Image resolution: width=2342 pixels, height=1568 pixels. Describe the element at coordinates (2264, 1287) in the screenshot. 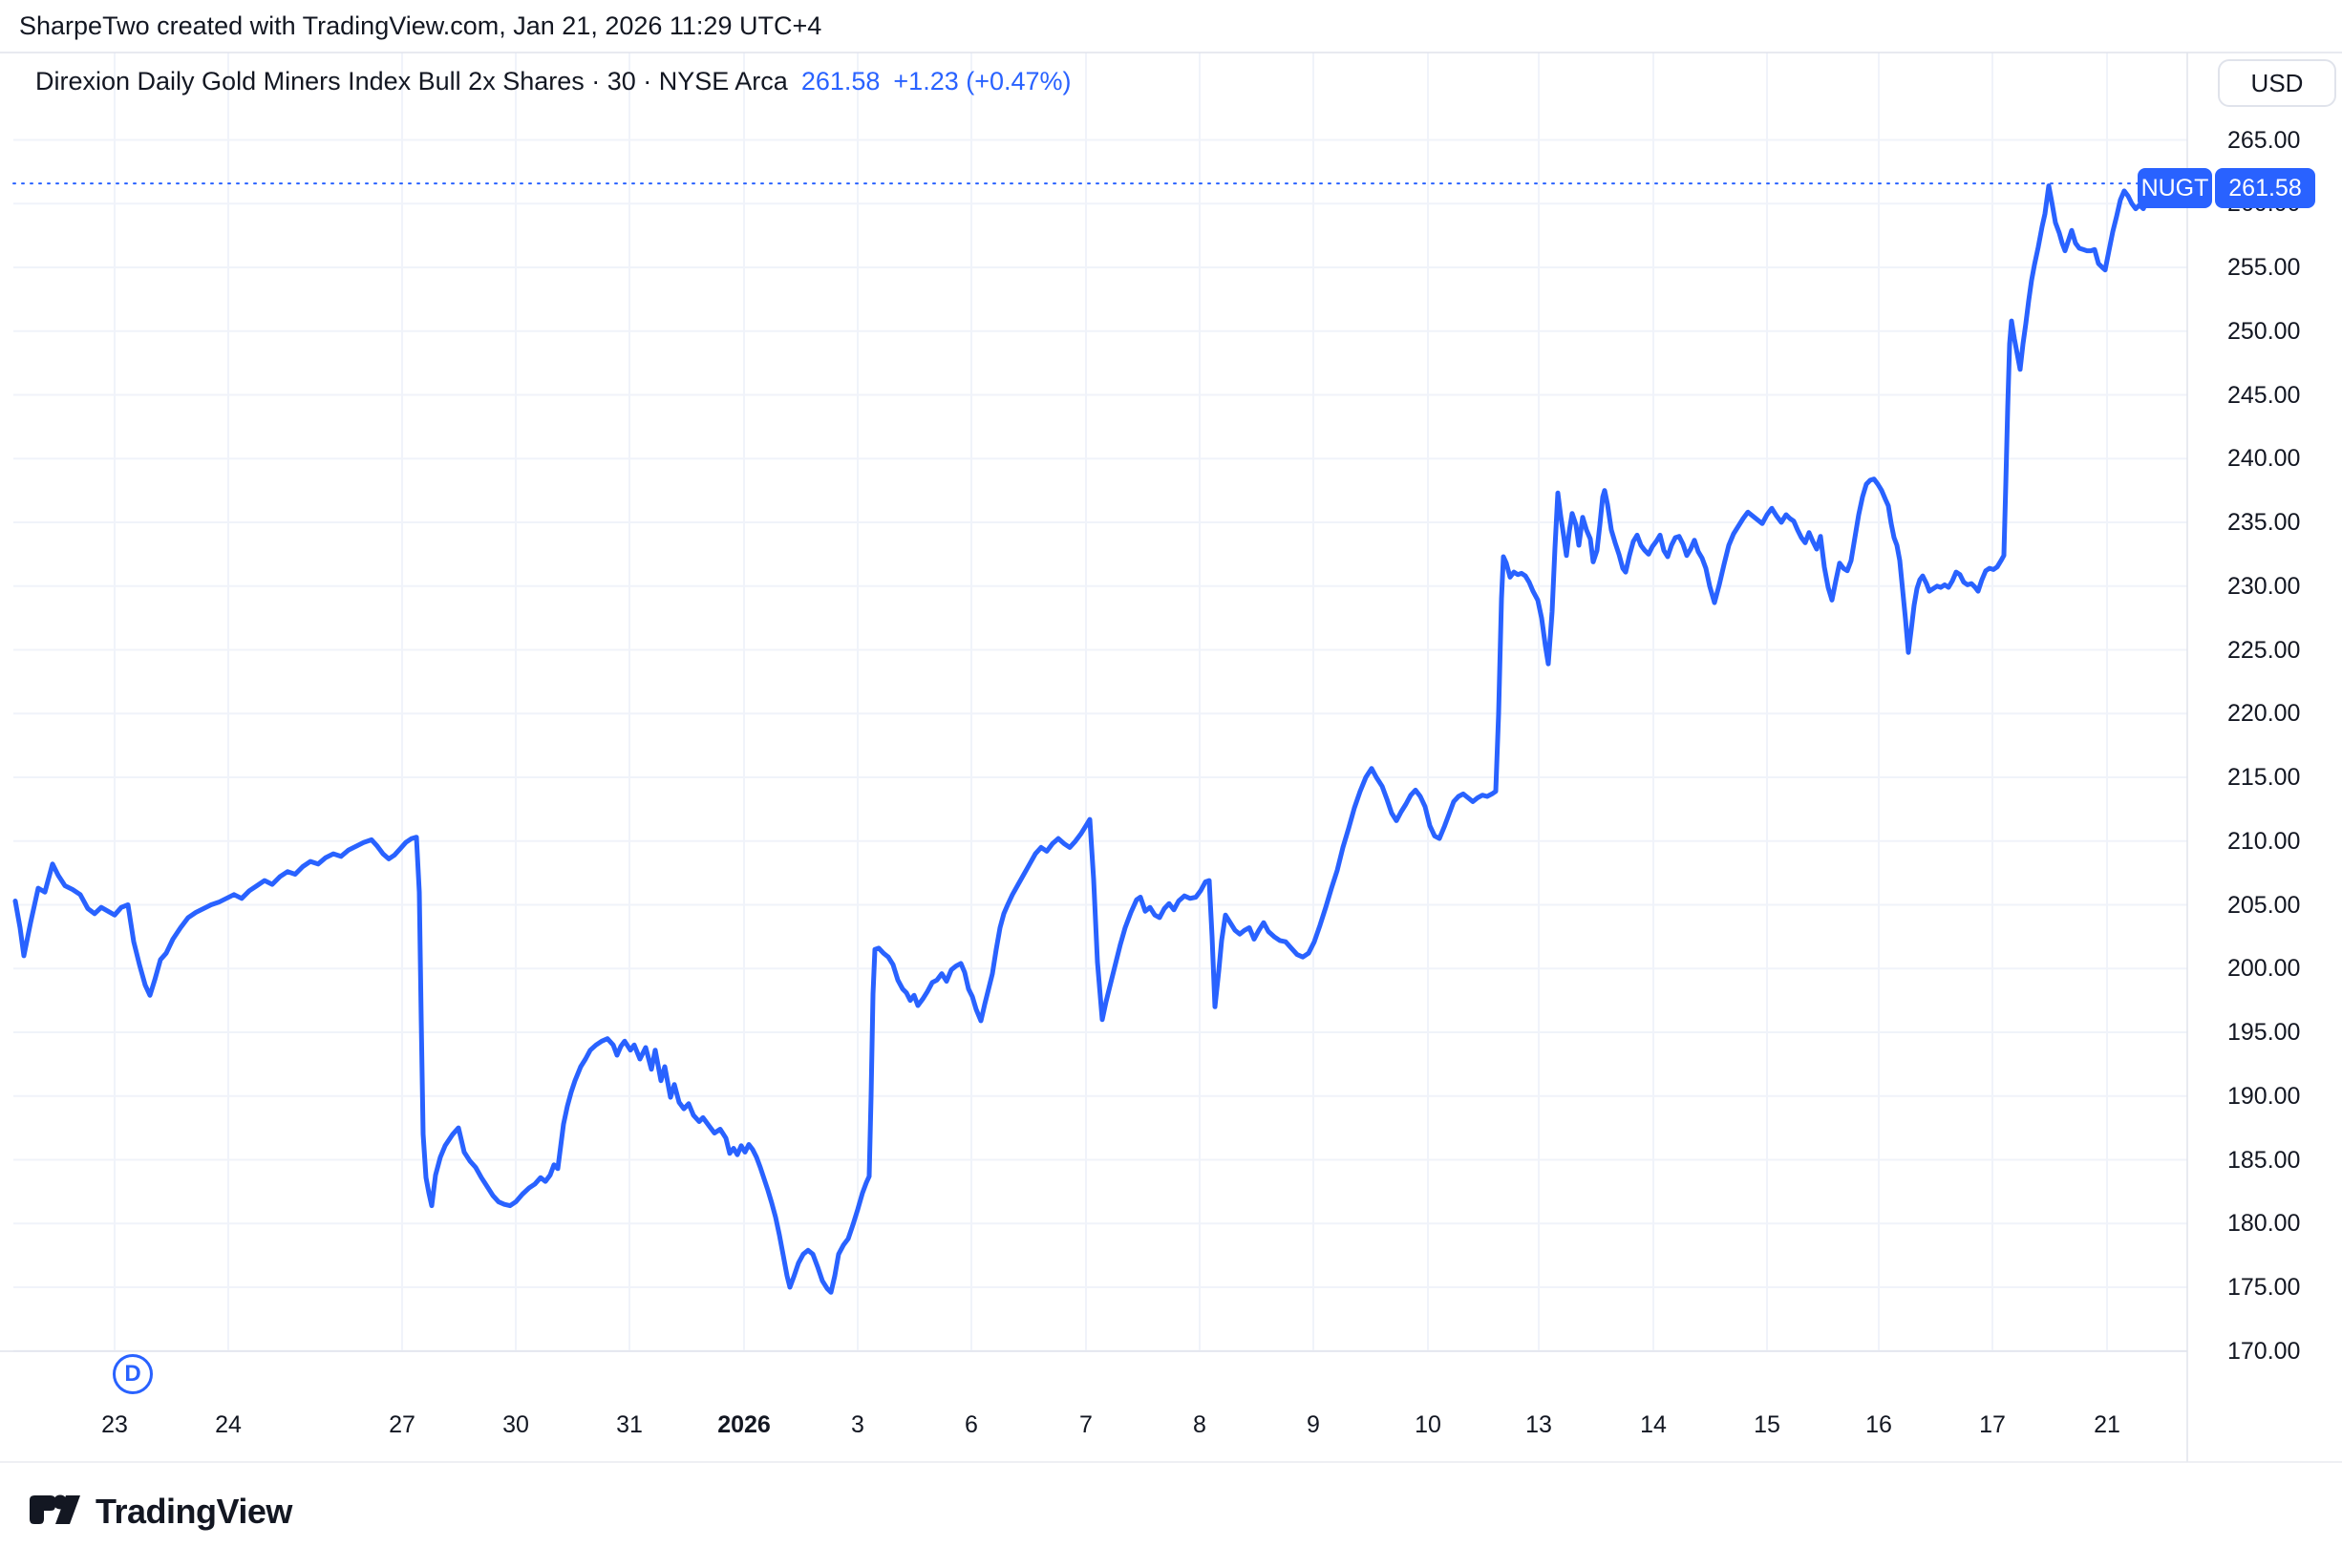

I see `price-axis-label: 175.00` at that location.